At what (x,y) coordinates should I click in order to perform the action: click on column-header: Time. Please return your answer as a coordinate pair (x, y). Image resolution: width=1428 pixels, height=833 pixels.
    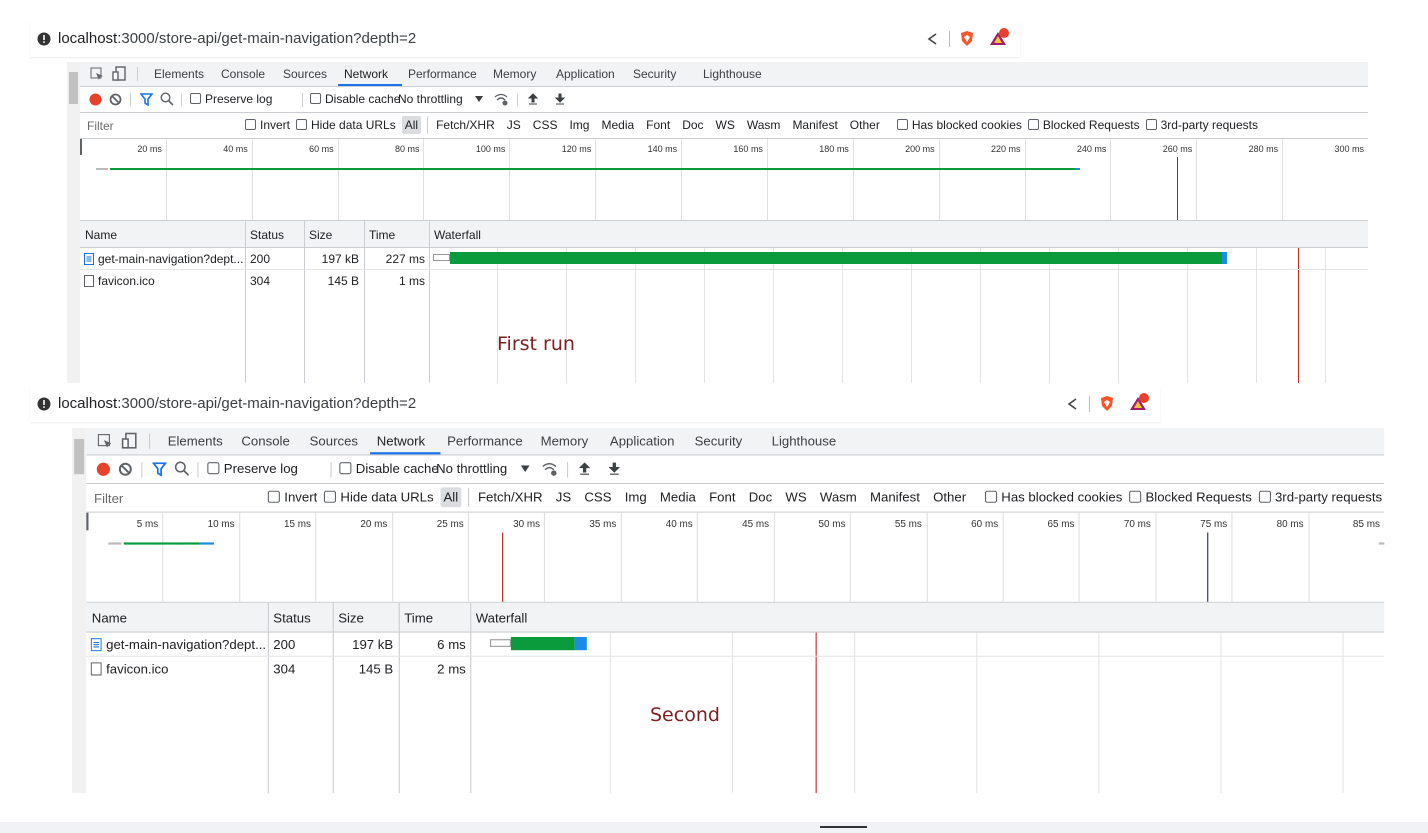
    Looking at the image, I should click on (419, 618).